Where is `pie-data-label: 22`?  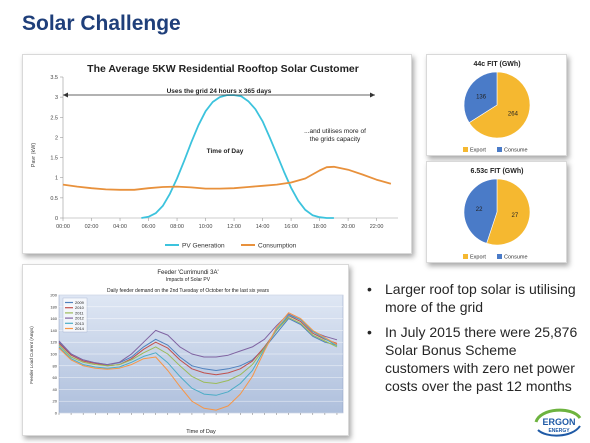 pie-data-label: 22 is located at coordinates (479, 210).